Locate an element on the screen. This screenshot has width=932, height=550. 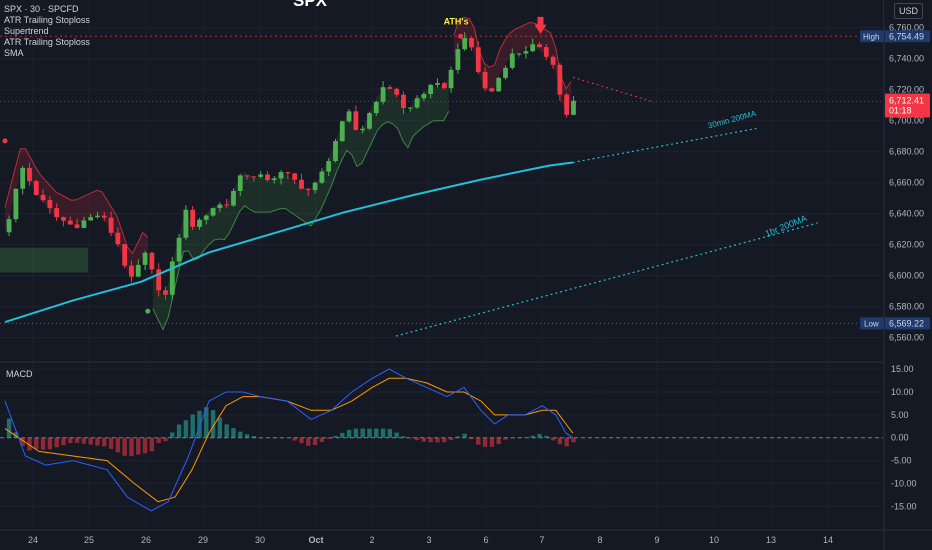
legend-item: Supertrend is located at coordinates (26, 31).